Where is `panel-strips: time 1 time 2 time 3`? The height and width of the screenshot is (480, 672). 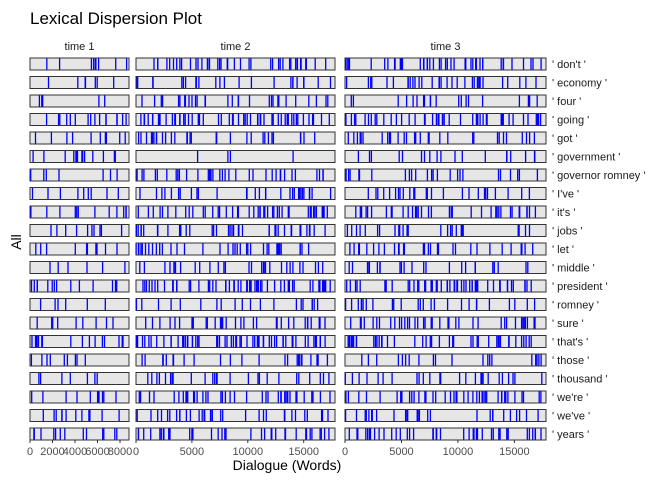 panel-strips: time 1 time 2 time 3 is located at coordinates (263, 47).